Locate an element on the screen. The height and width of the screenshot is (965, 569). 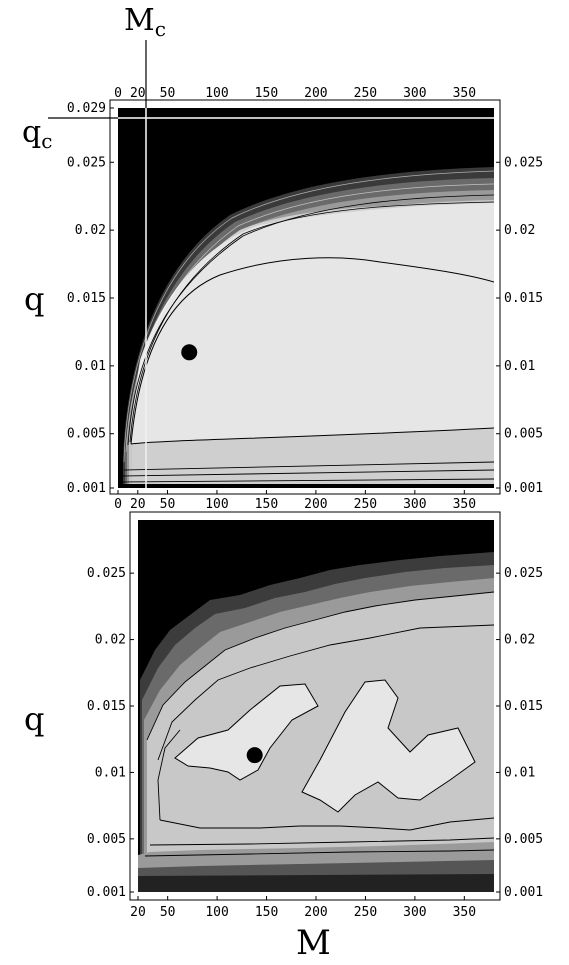
x-tick-label-top: 200 is located at coordinates (315, 93).